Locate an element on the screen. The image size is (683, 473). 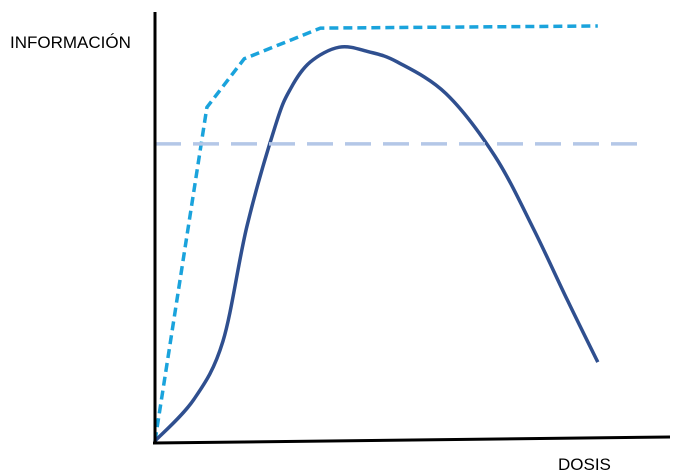
x-axis-label: DOSIS is located at coordinates (584, 464).